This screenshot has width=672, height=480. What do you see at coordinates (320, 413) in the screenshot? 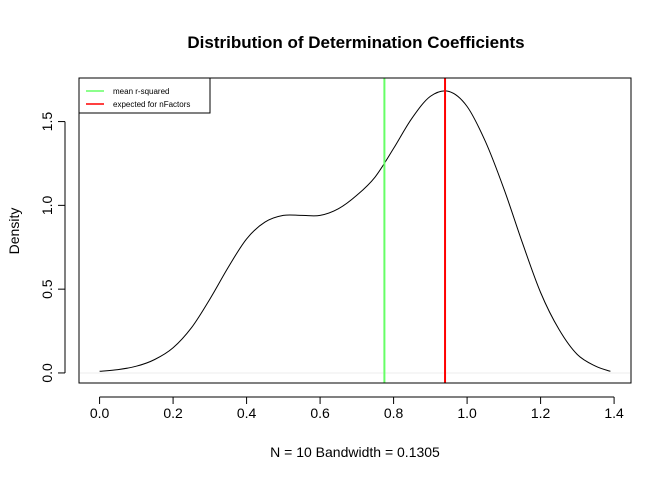
I see `x-tick-label: 0.6` at bounding box center [320, 413].